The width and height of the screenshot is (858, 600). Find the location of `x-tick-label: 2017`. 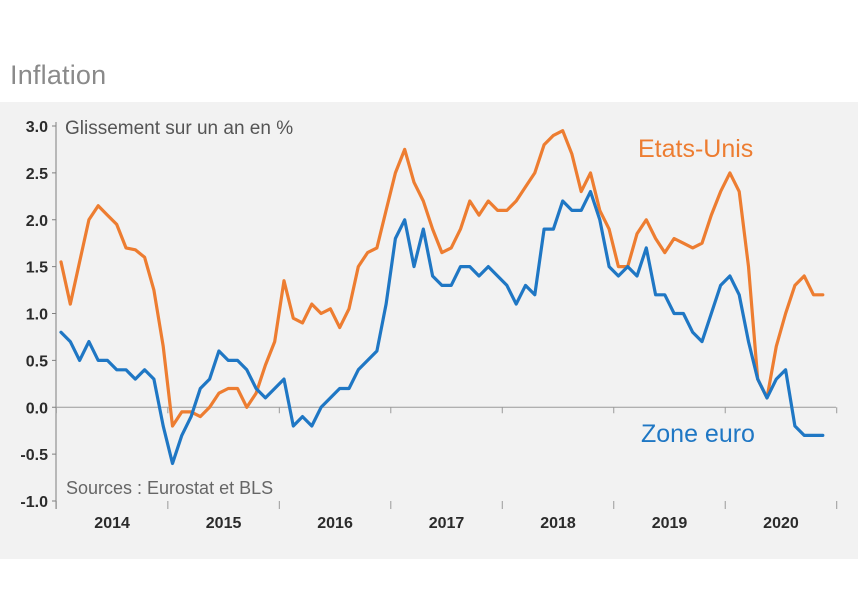

x-tick-label: 2017 is located at coordinates (447, 523).